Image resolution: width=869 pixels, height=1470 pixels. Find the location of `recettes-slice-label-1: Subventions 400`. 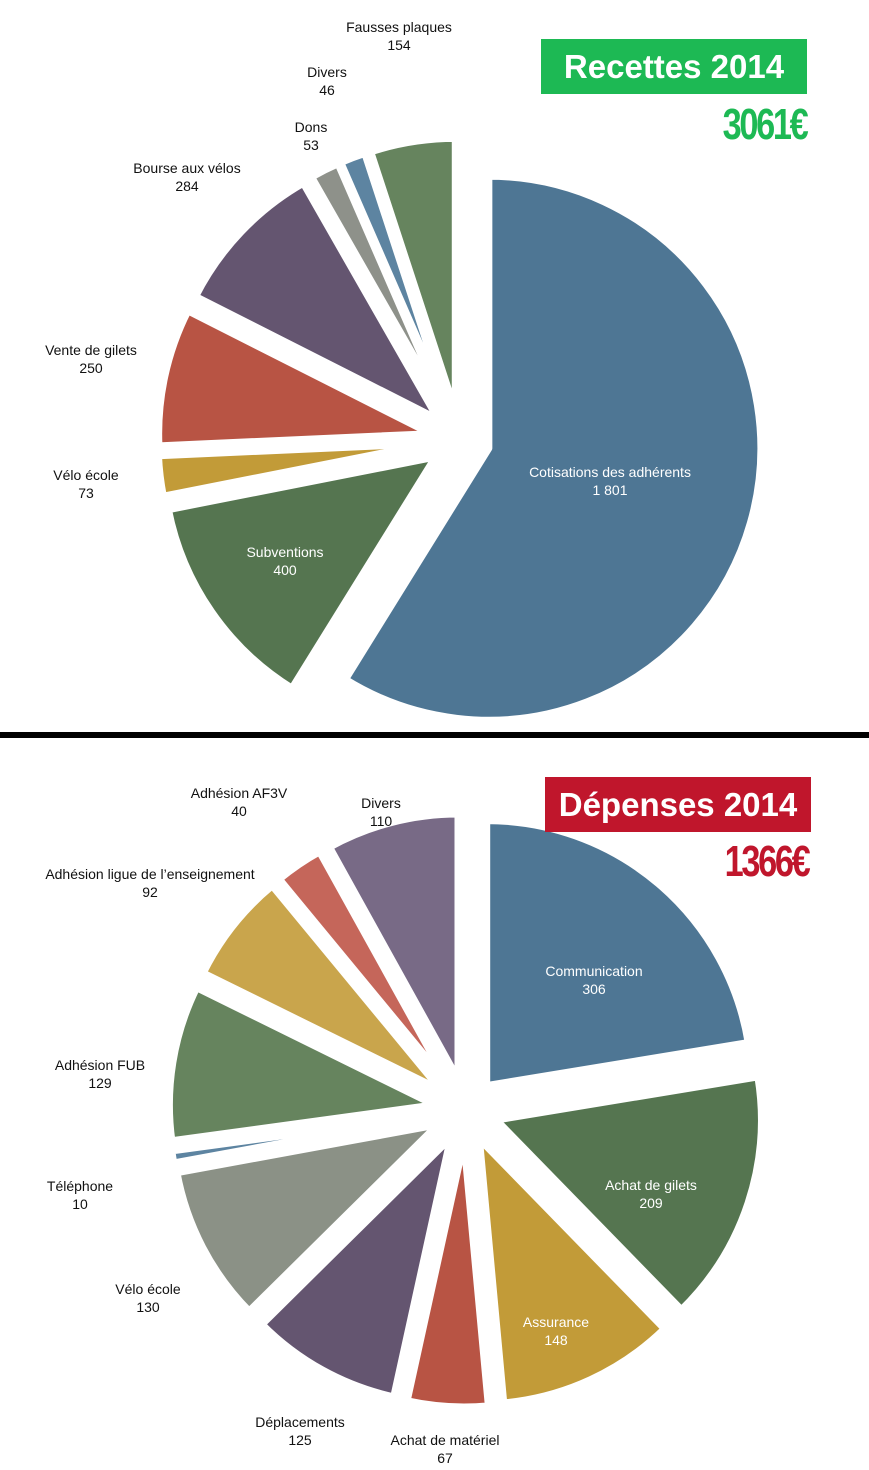

recettes-slice-label-1: Subventions 400 is located at coordinates (284, 561).